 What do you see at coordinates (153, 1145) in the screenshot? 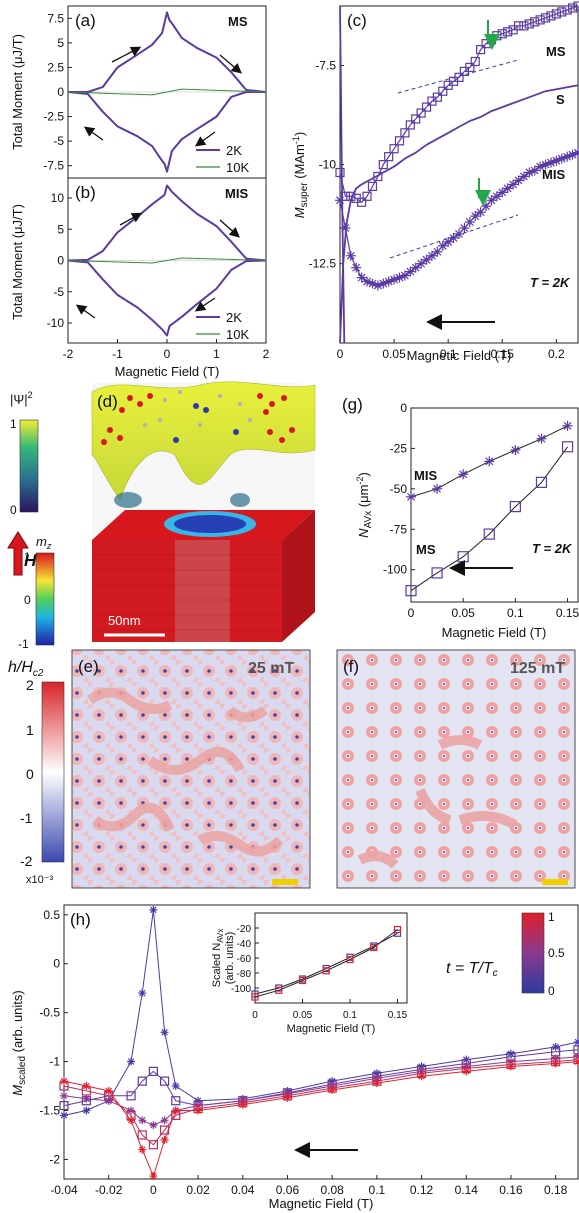
I see `marker-t3` at bounding box center [153, 1145].